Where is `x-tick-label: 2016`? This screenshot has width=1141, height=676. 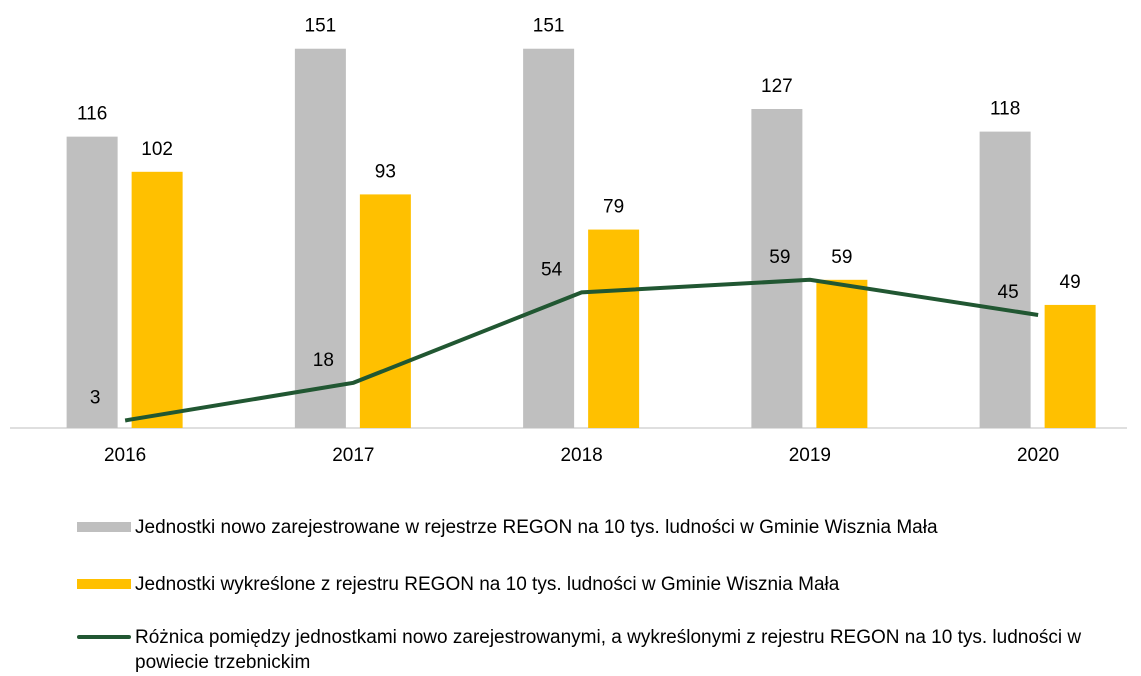
x-tick-label: 2016 is located at coordinates (125, 455).